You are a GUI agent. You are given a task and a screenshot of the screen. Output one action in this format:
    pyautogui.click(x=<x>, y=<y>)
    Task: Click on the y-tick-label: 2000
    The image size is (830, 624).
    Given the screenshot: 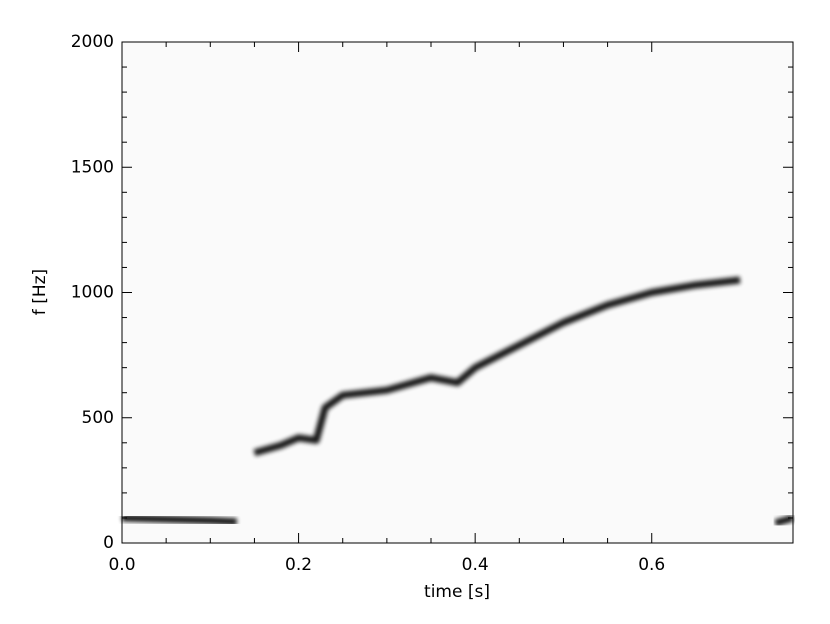 What is the action you would take?
    pyautogui.click(x=92, y=42)
    